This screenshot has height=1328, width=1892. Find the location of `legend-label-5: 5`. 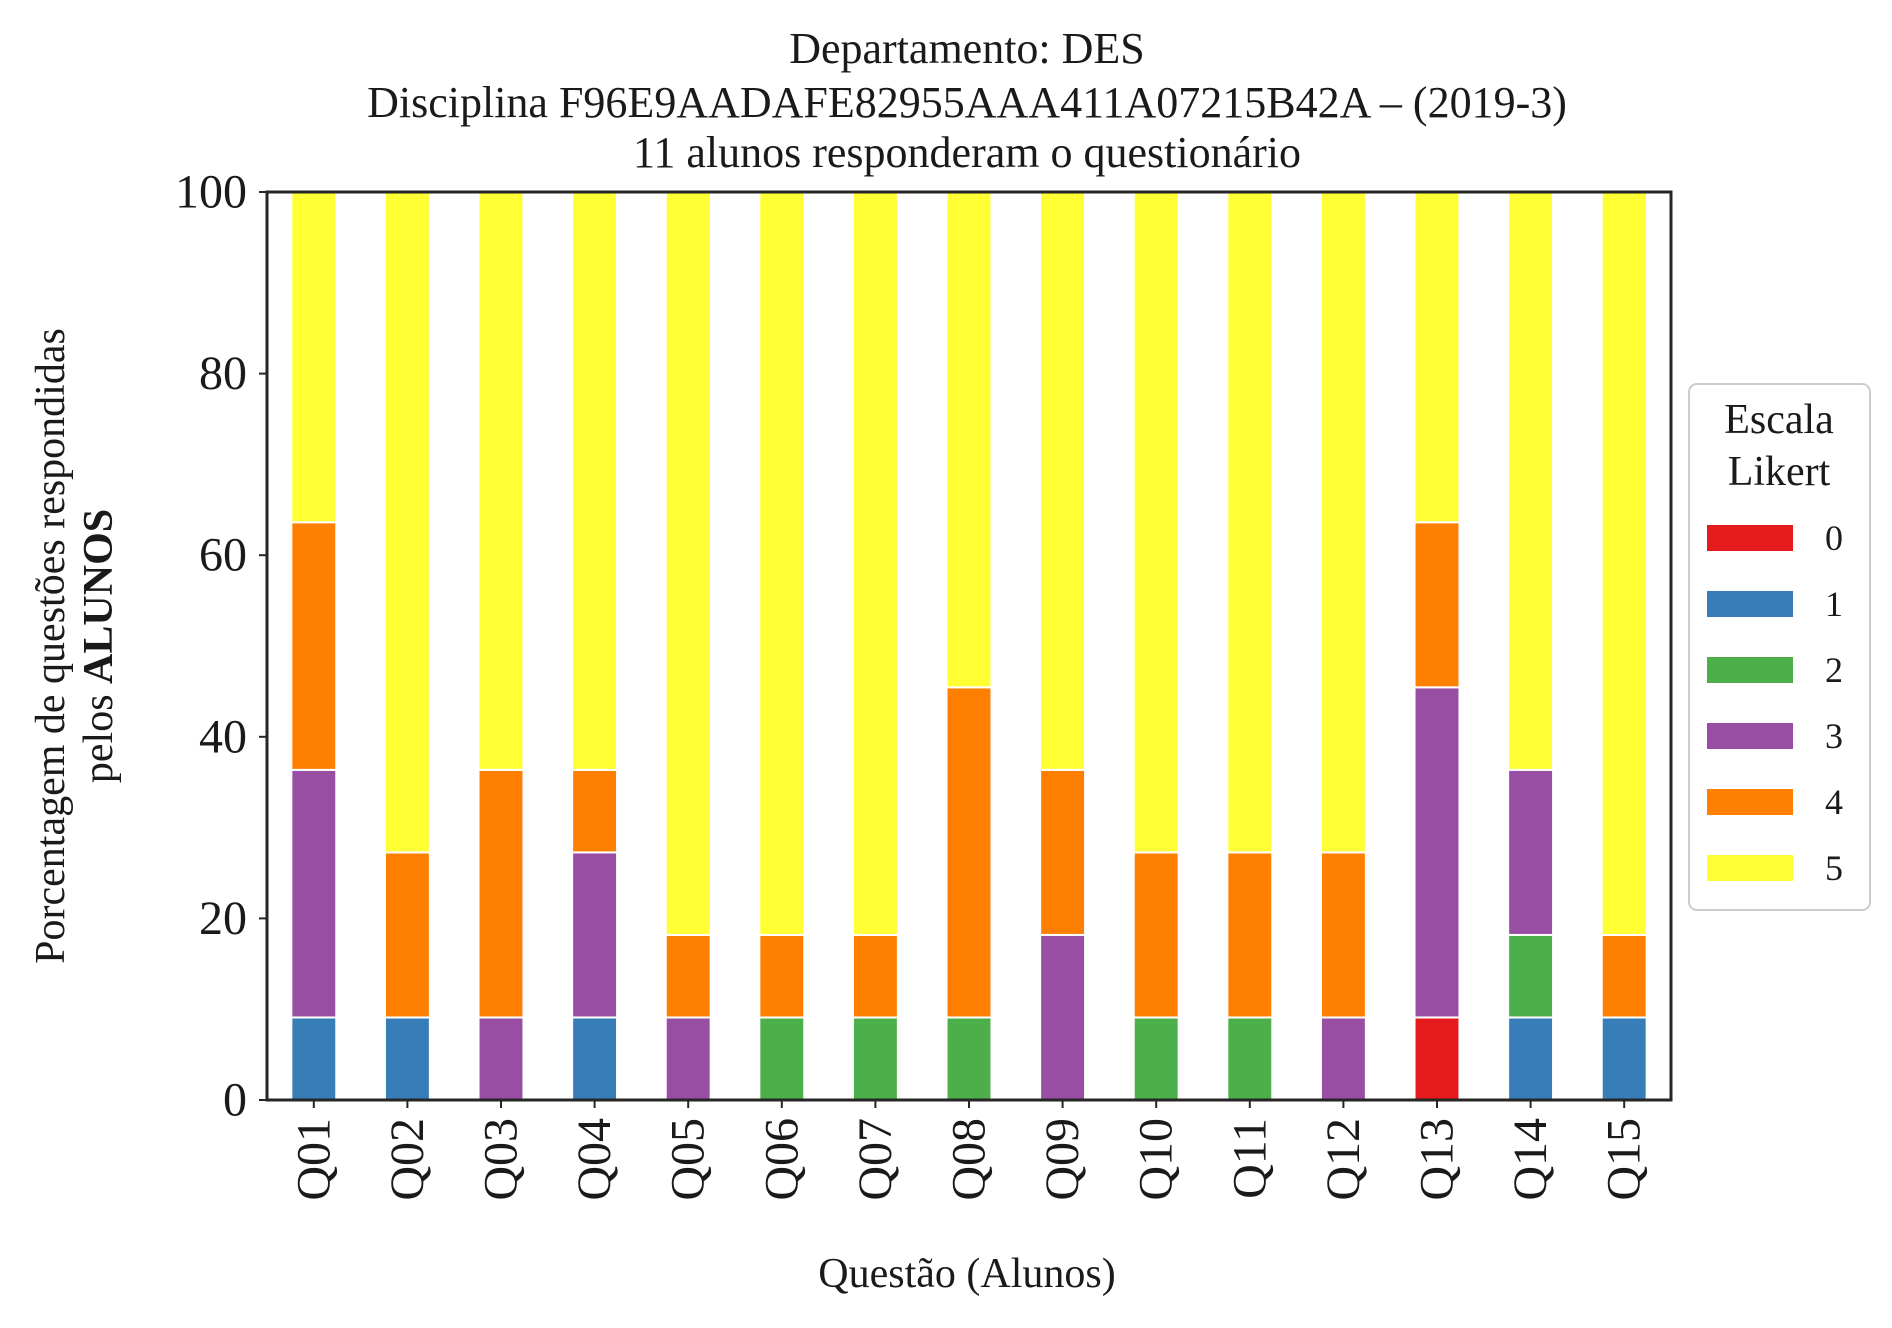

legend-label-5: 5 is located at coordinates (1834, 868).